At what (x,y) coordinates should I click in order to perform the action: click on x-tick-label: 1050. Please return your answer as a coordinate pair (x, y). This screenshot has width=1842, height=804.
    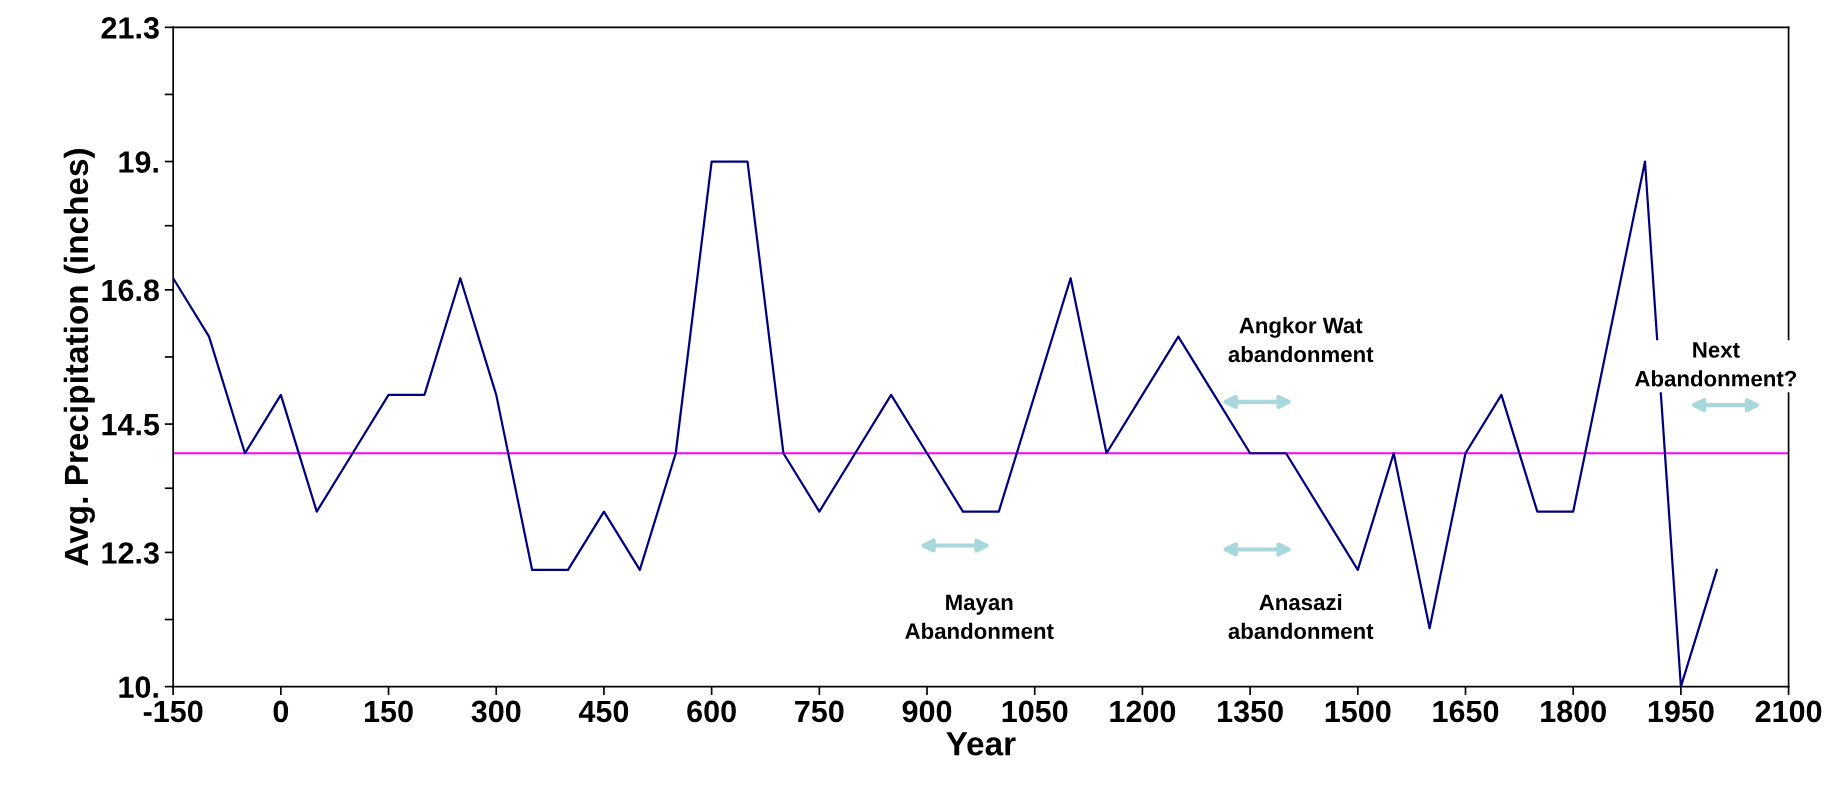
    Looking at the image, I should click on (1035, 711).